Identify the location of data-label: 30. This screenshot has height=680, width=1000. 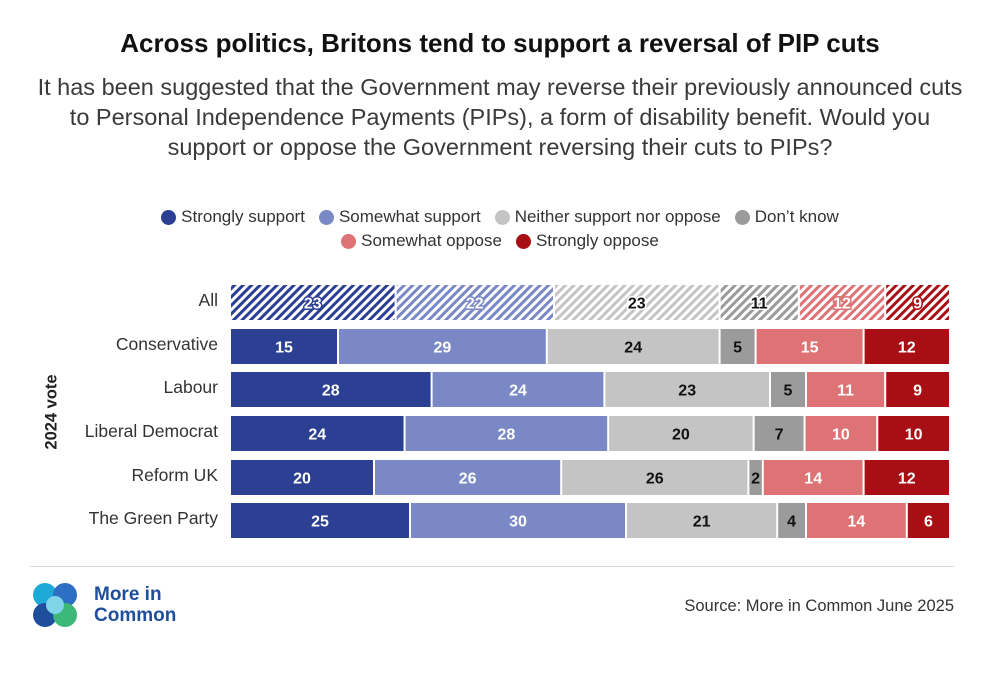
(518, 522).